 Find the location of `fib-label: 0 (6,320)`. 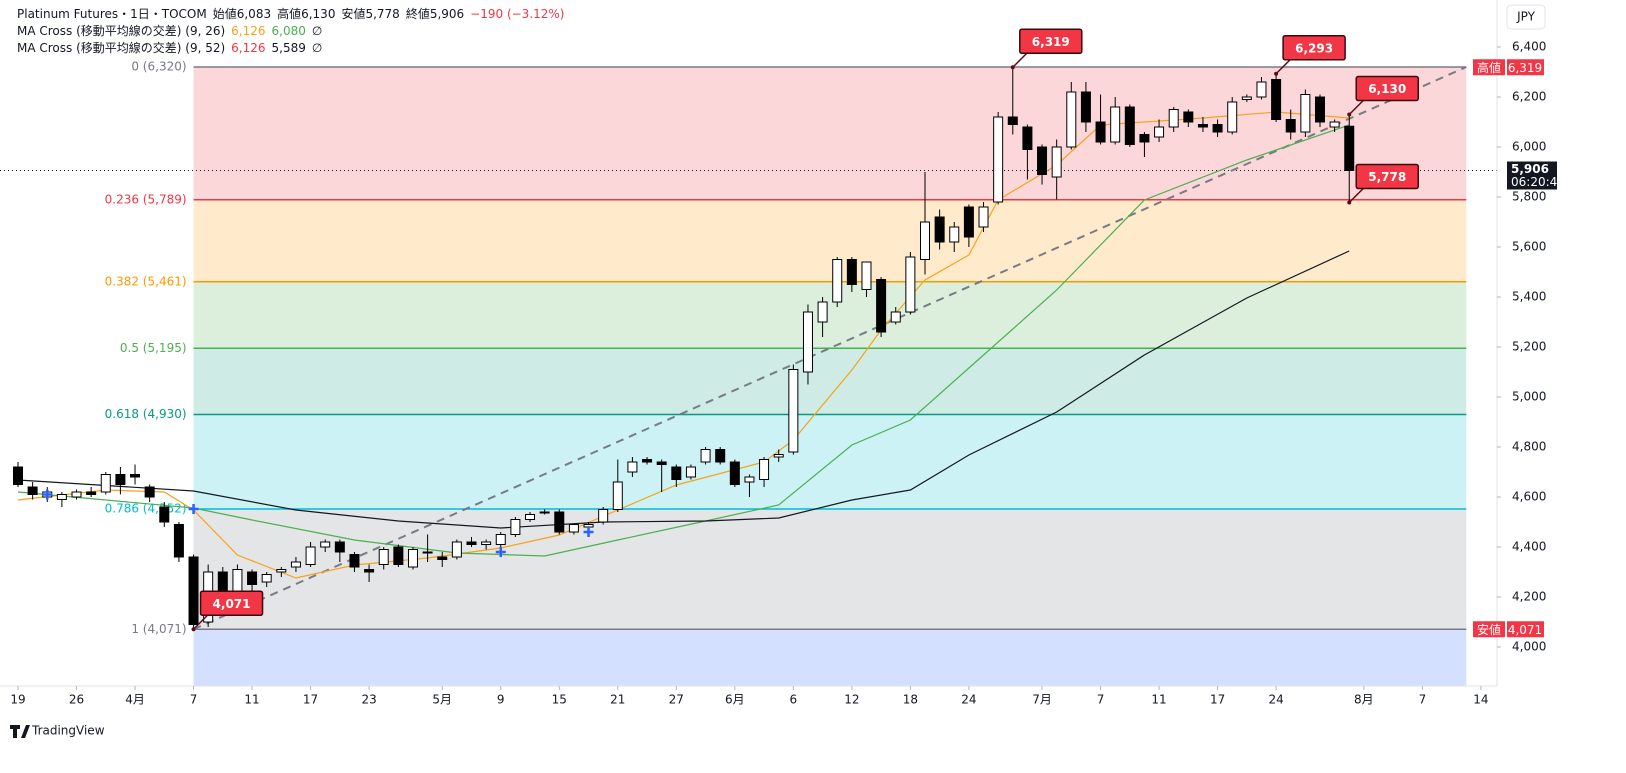

fib-label: 0 (6,320) is located at coordinates (158, 67).